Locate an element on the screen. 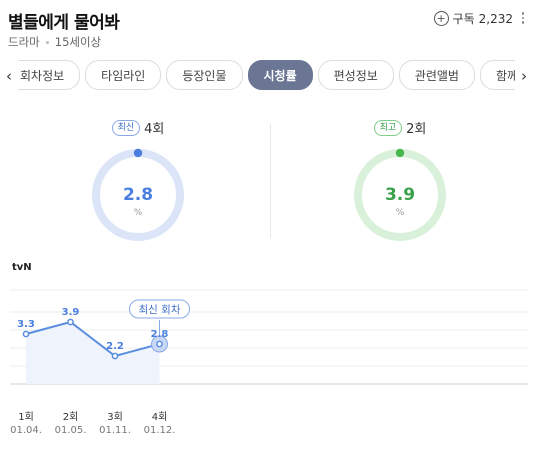  date-tick: 01.05. is located at coordinates (70, 430).